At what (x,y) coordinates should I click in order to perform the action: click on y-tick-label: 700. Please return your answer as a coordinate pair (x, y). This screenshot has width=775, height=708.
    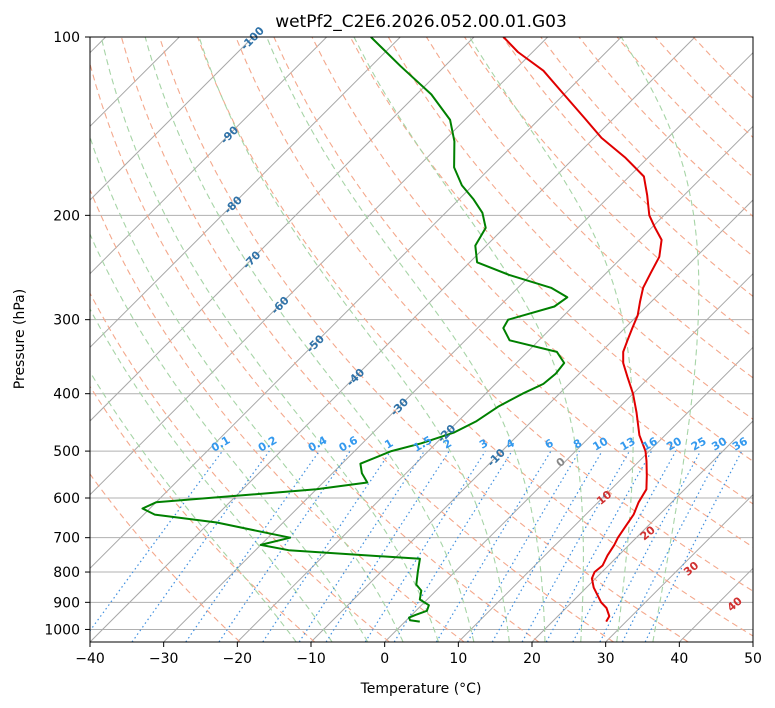
    Looking at the image, I should click on (66, 539).